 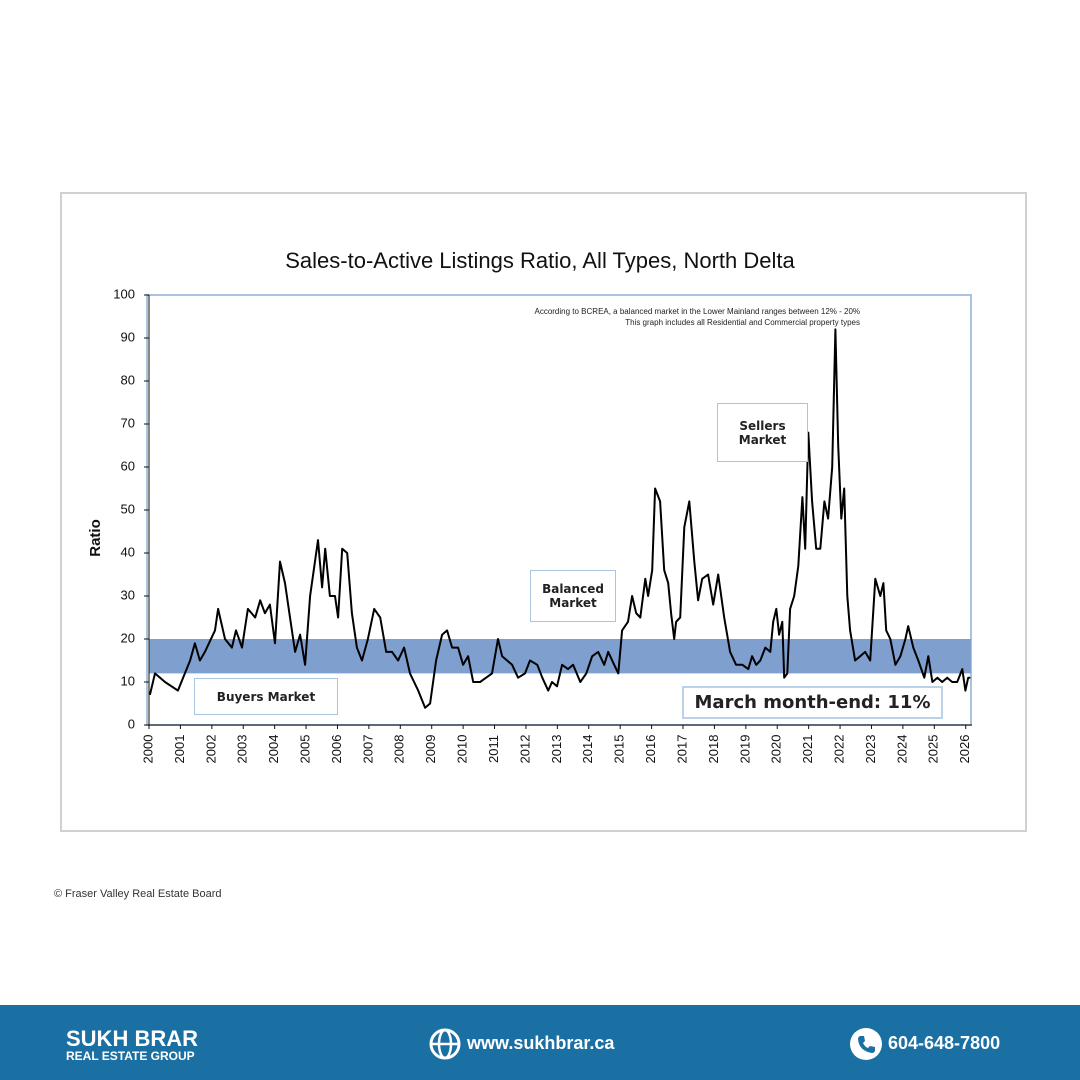 What do you see at coordinates (560, 656) in the screenshot?
I see `balanced-band` at bounding box center [560, 656].